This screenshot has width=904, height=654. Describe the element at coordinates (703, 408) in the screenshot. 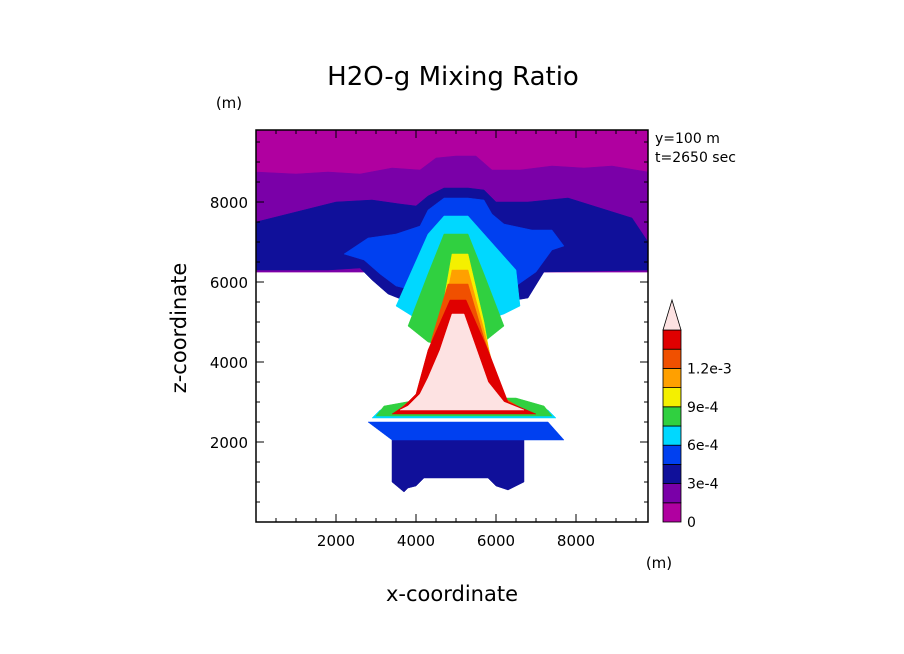

I see `colorbar-tick-label: 9e-4` at that location.